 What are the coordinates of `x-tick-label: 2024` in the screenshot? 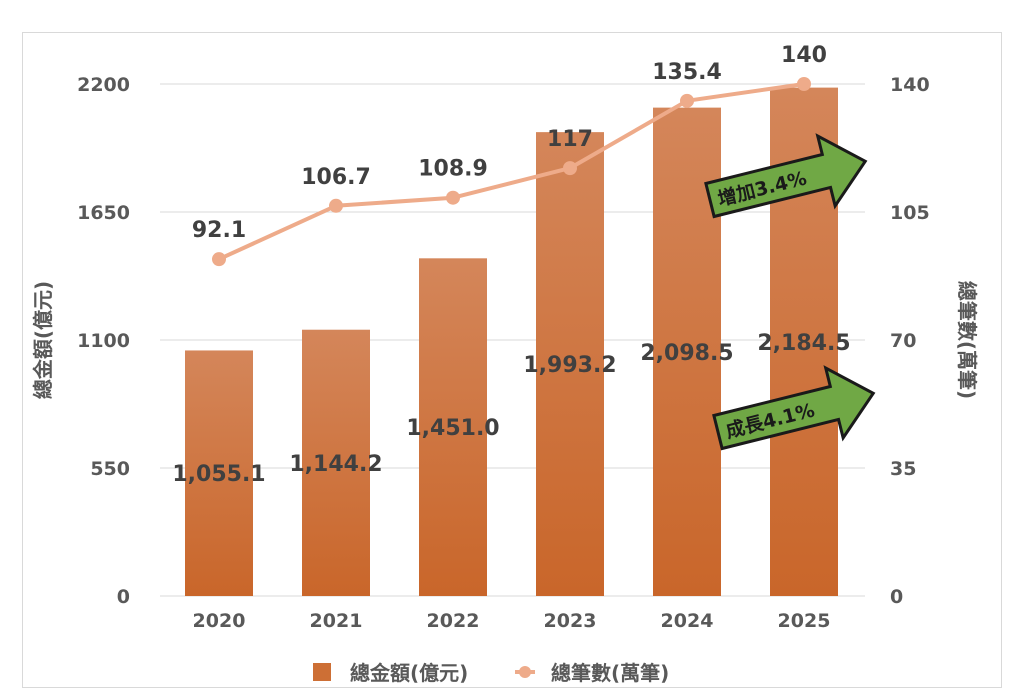 It's located at (687, 621).